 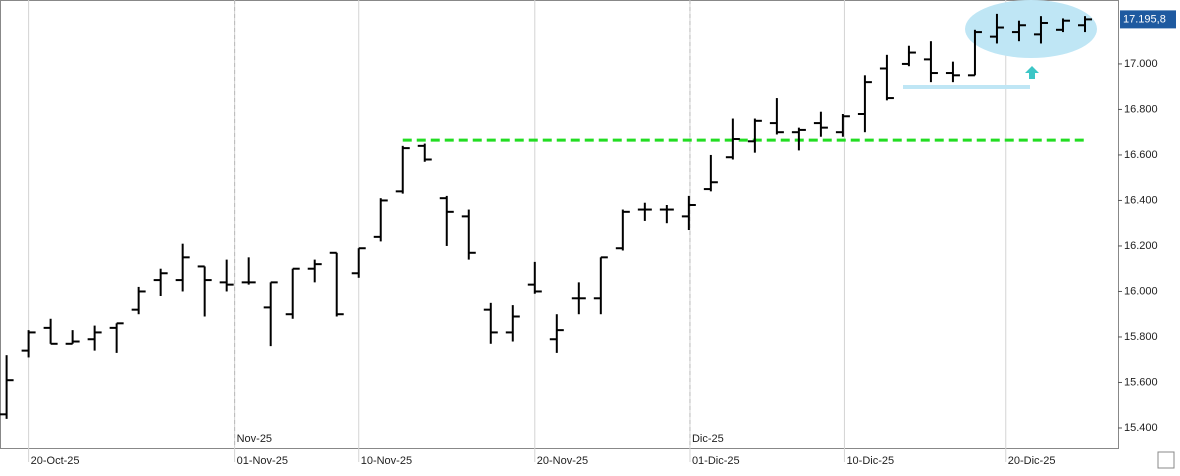 What do you see at coordinates (386, 461) in the screenshot?
I see `x-tick-label: 10-Nov-25` at bounding box center [386, 461].